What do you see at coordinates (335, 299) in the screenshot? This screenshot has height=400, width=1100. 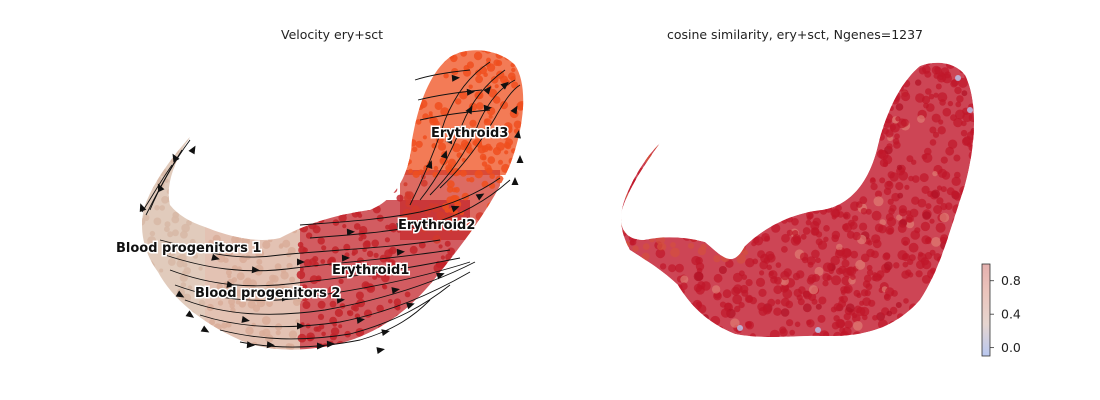 I see `streamline` at bounding box center [335, 299].